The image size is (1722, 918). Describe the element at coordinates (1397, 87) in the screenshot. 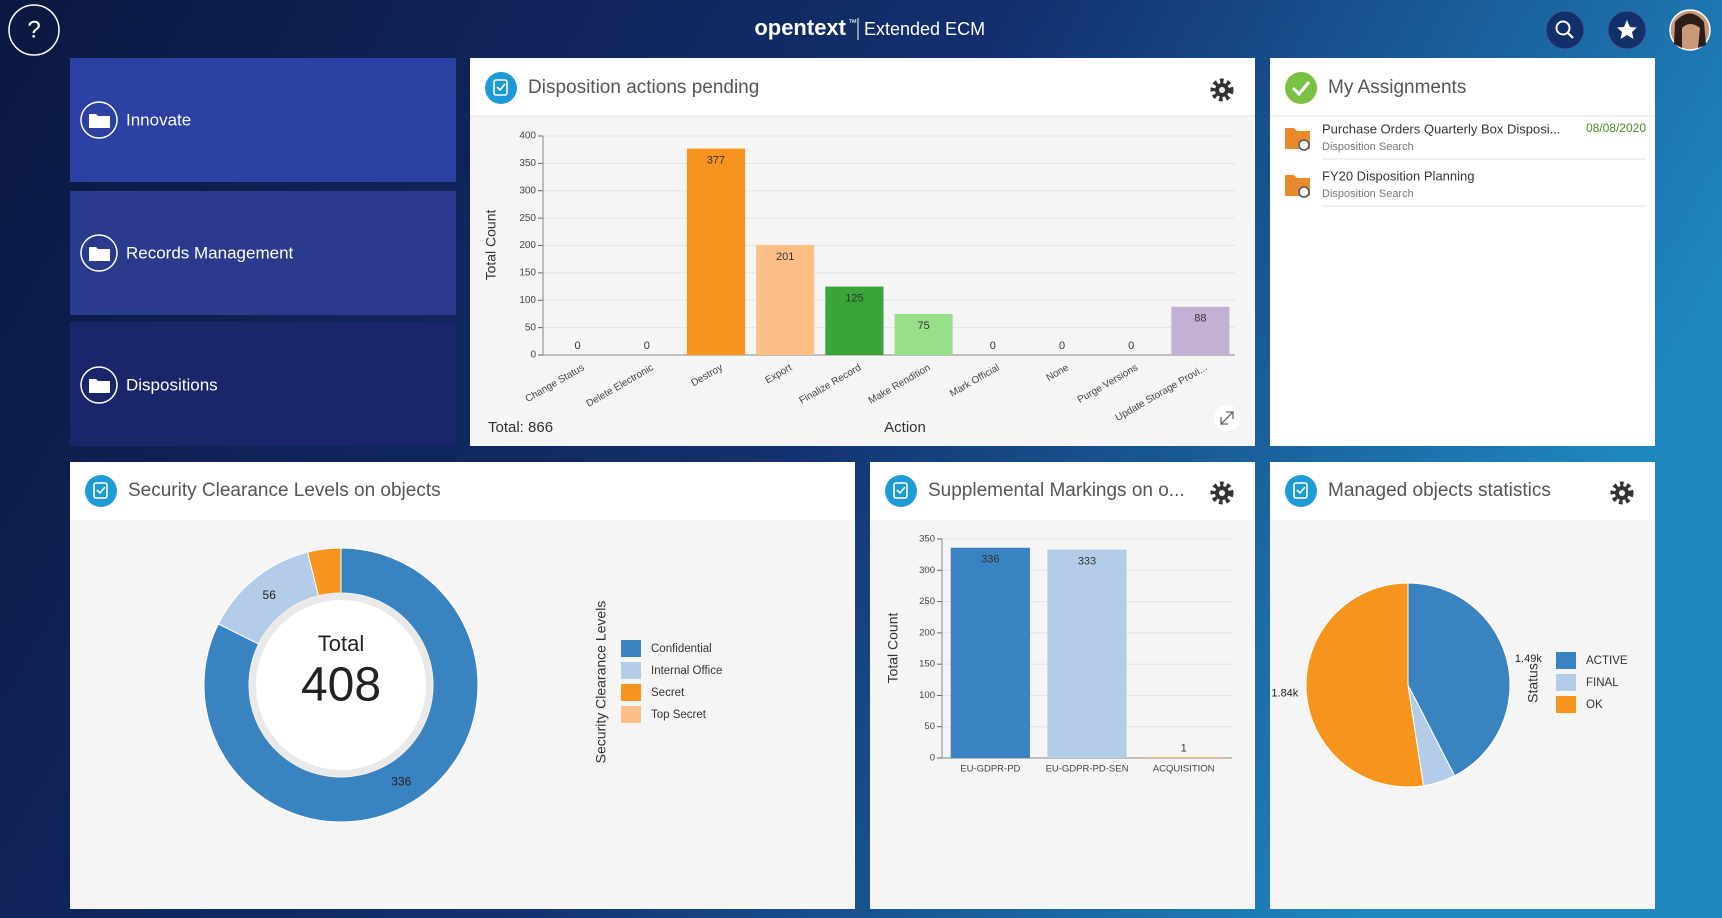

I see `widget-title: My Assignments` at that location.